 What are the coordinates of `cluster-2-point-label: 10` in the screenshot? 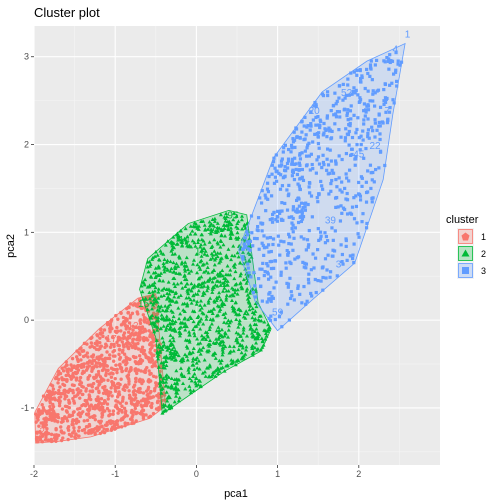 It's located at (201, 251).